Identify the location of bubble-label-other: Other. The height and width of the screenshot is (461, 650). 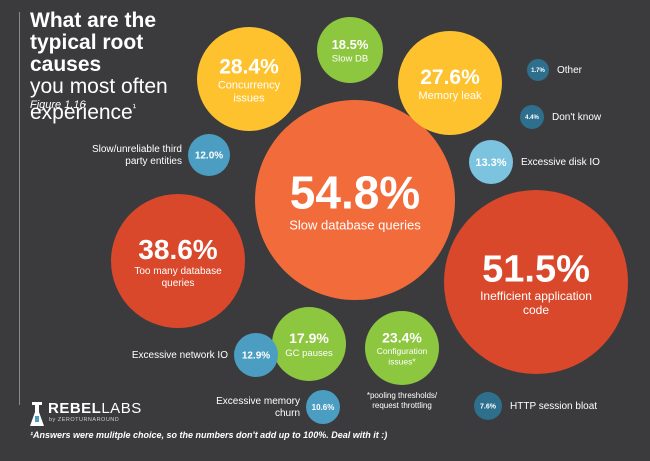
(570, 70).